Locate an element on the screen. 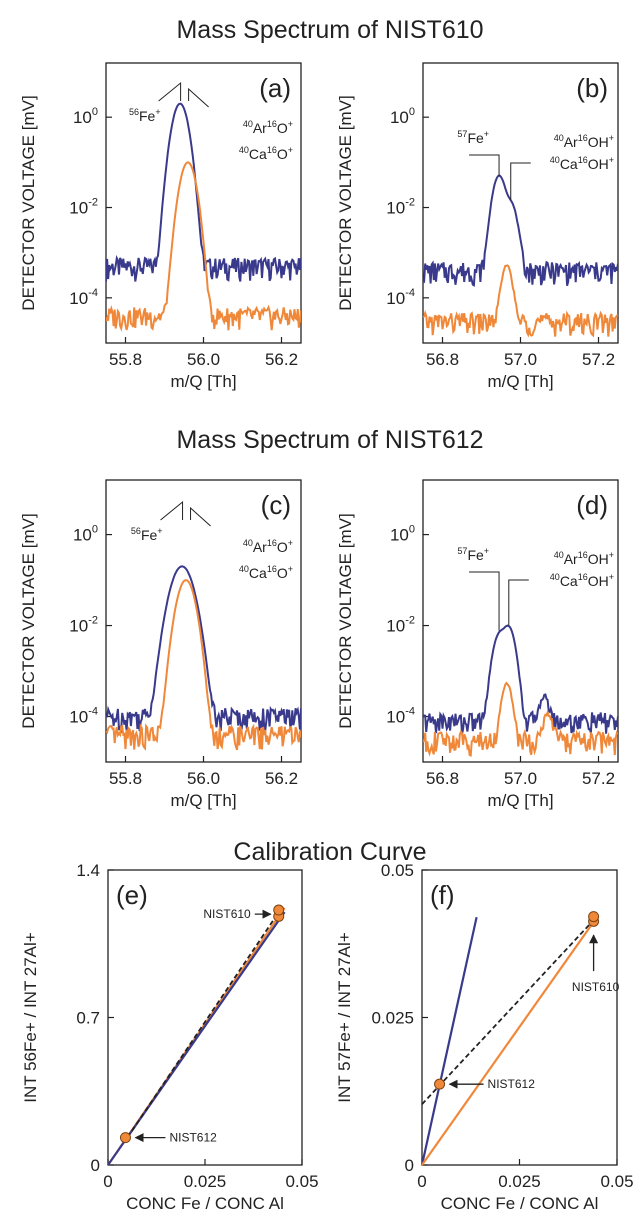 This screenshot has width=638, height=1225. panel-label: (f) is located at coordinates (442, 895).